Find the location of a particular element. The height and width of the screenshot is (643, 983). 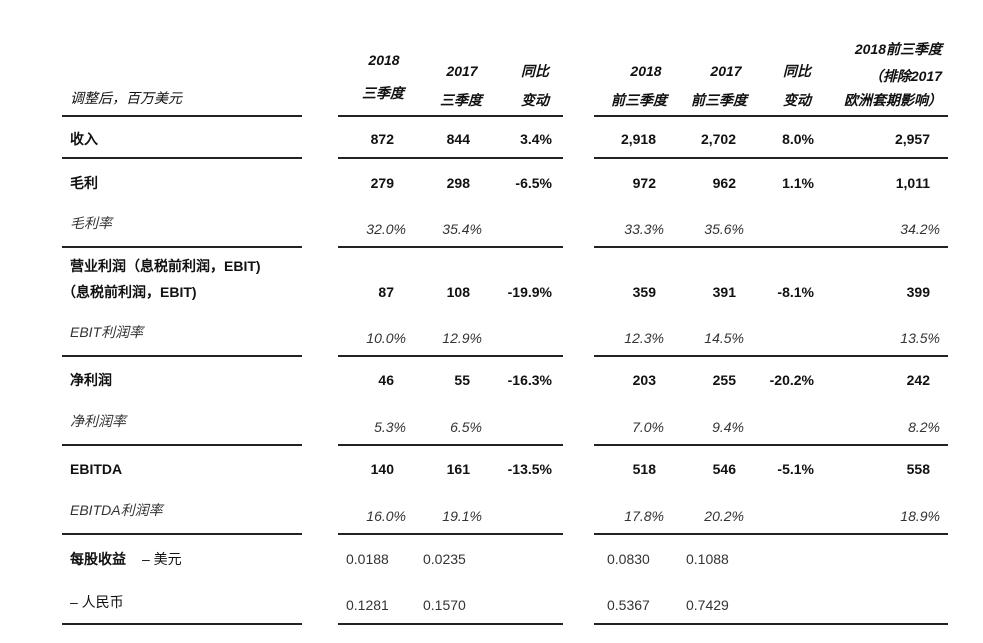

header-2017-q3-year: 2017 is located at coordinates (462, 71).